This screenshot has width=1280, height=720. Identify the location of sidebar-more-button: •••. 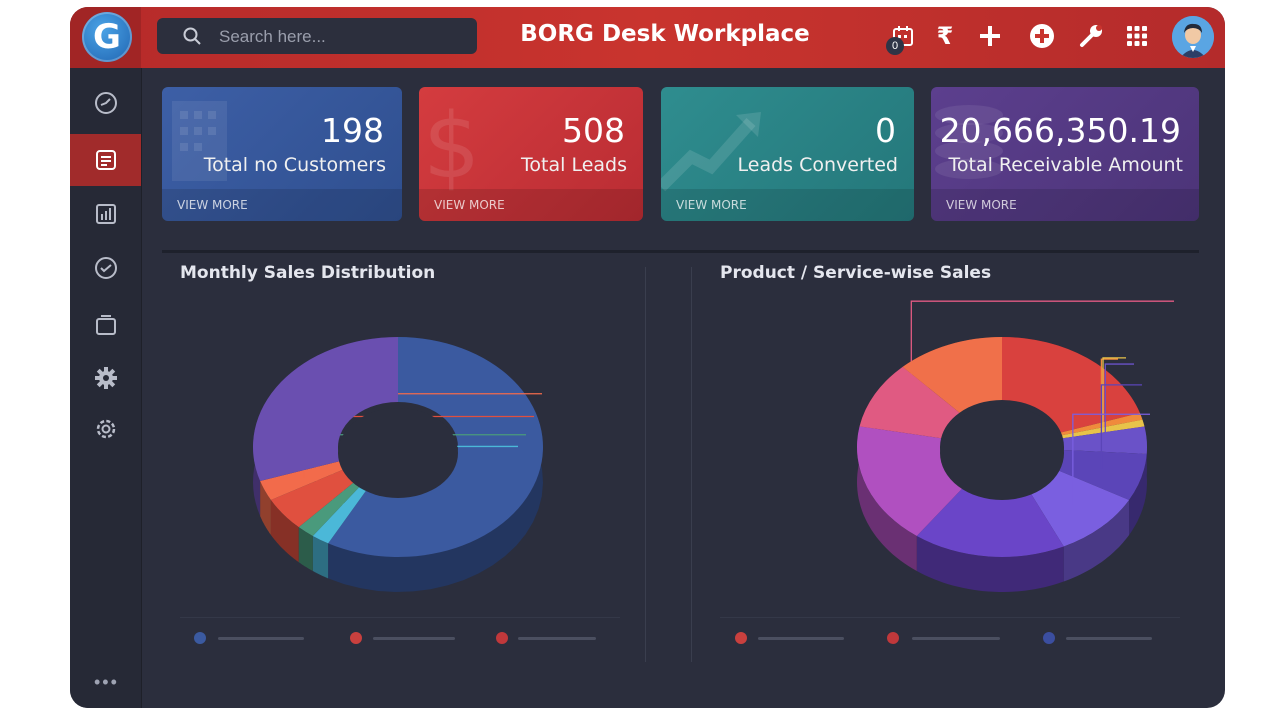
(106, 682).